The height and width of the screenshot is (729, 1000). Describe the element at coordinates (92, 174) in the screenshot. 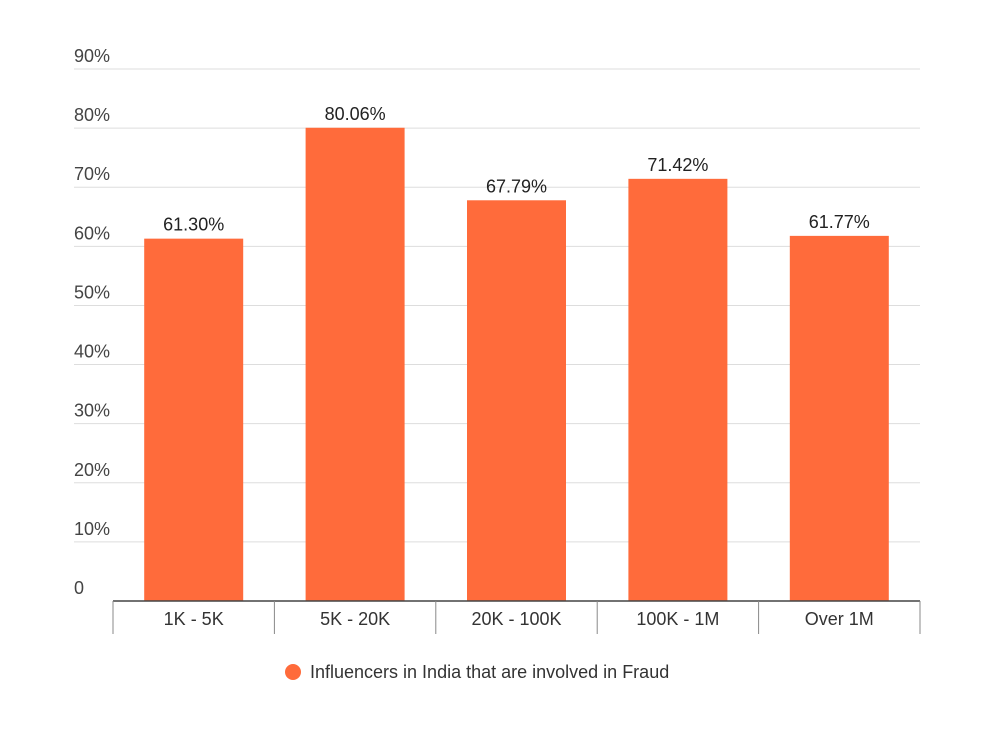

I see `y-tick-label: 70%` at that location.